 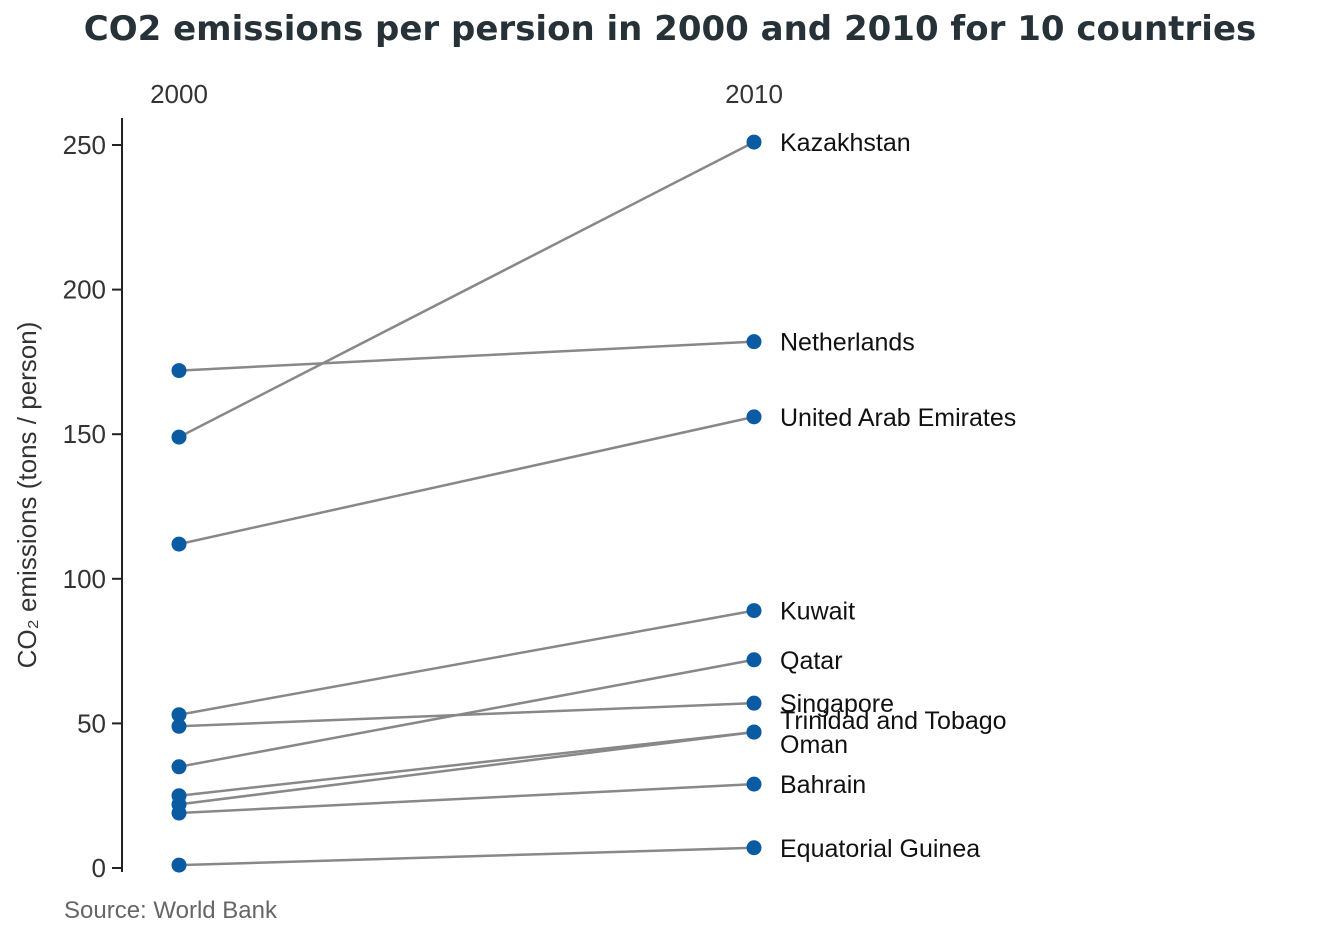 I want to click on country-label-kuwait: Kuwait, so click(x=817, y=612).